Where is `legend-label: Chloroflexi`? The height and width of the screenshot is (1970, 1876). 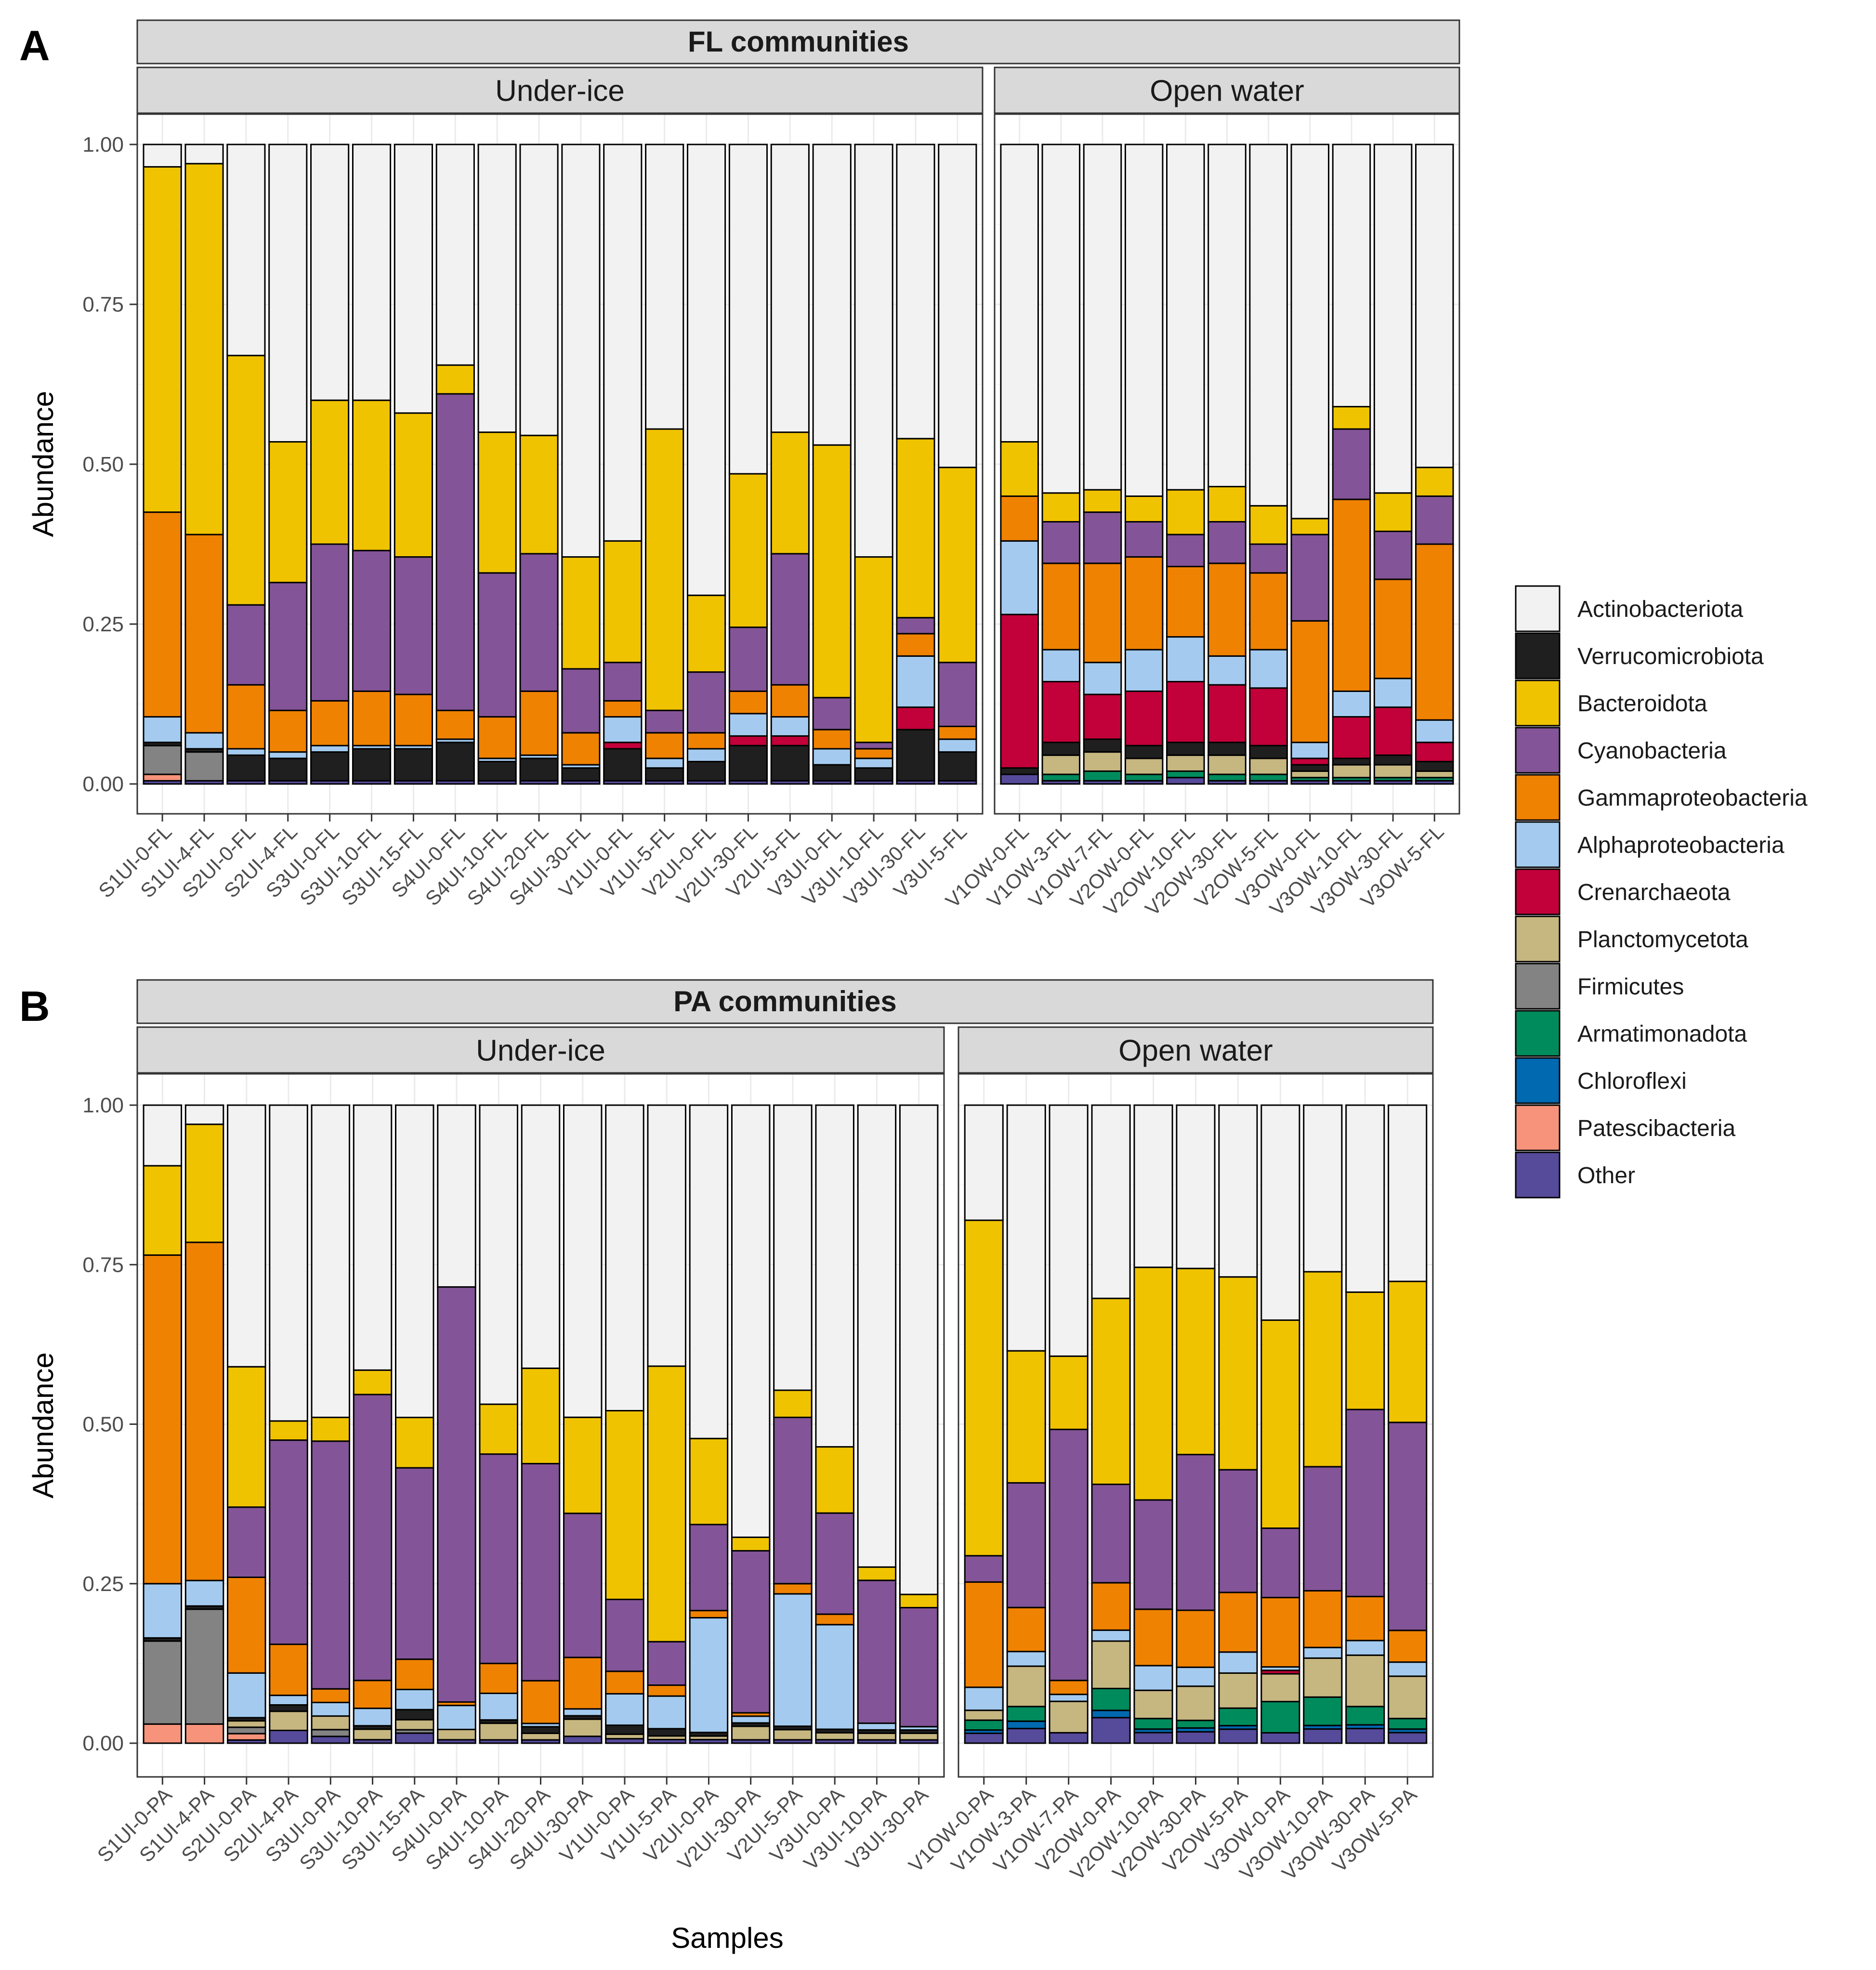
legend-label: Chloroflexi is located at coordinates (1632, 1081).